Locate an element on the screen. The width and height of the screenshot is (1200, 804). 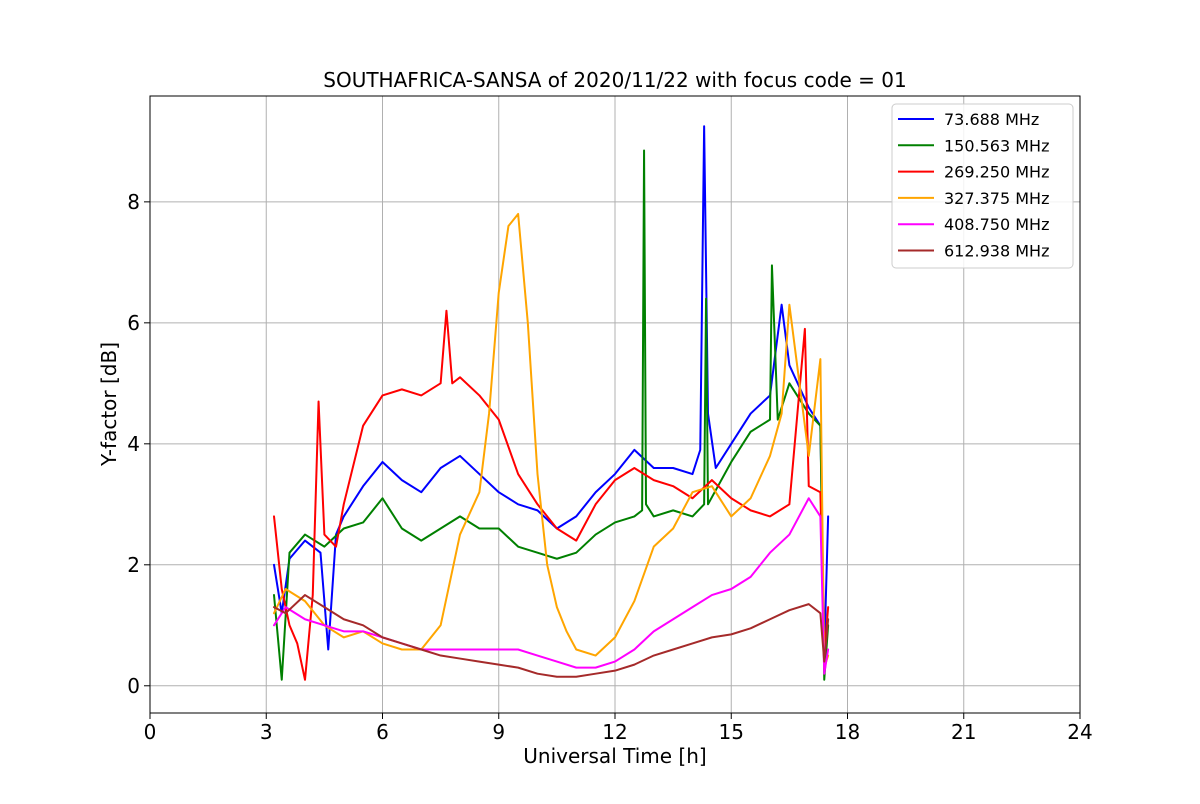
x-axis-label: Universal Time [h] is located at coordinates (614, 756).